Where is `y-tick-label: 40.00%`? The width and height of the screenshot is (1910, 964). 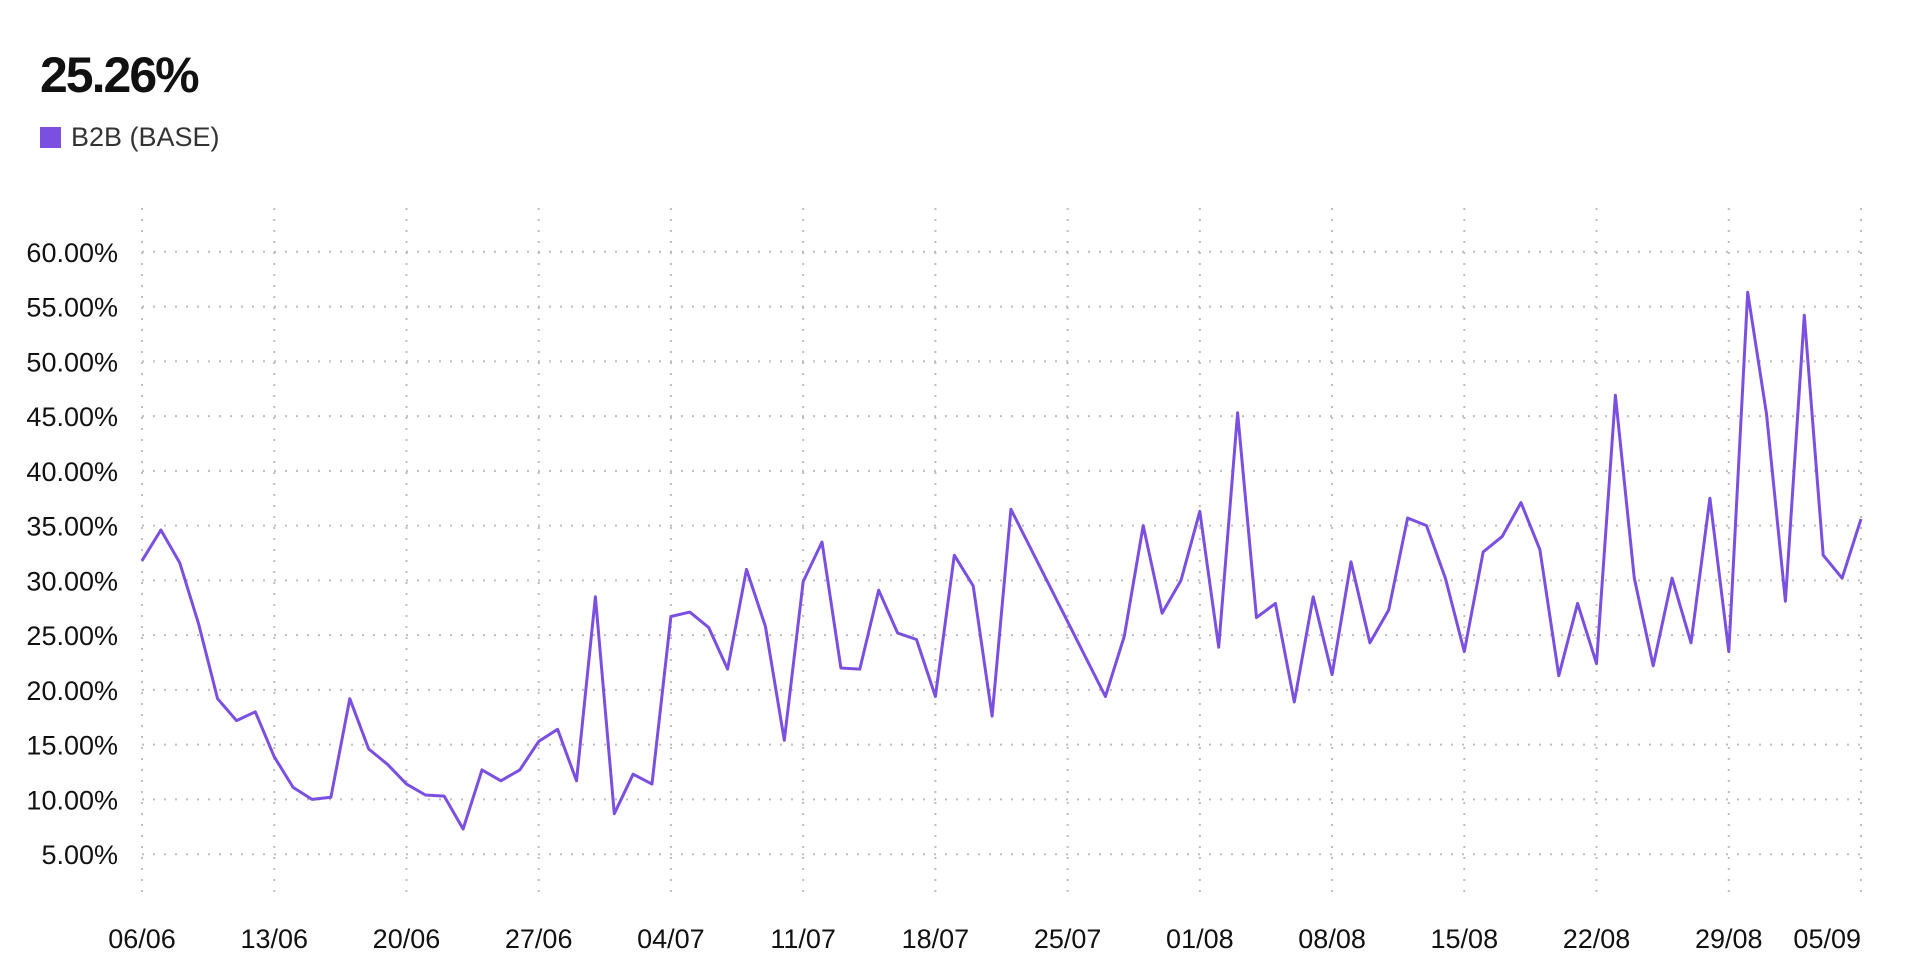
y-tick-label: 40.00% is located at coordinates (72, 472).